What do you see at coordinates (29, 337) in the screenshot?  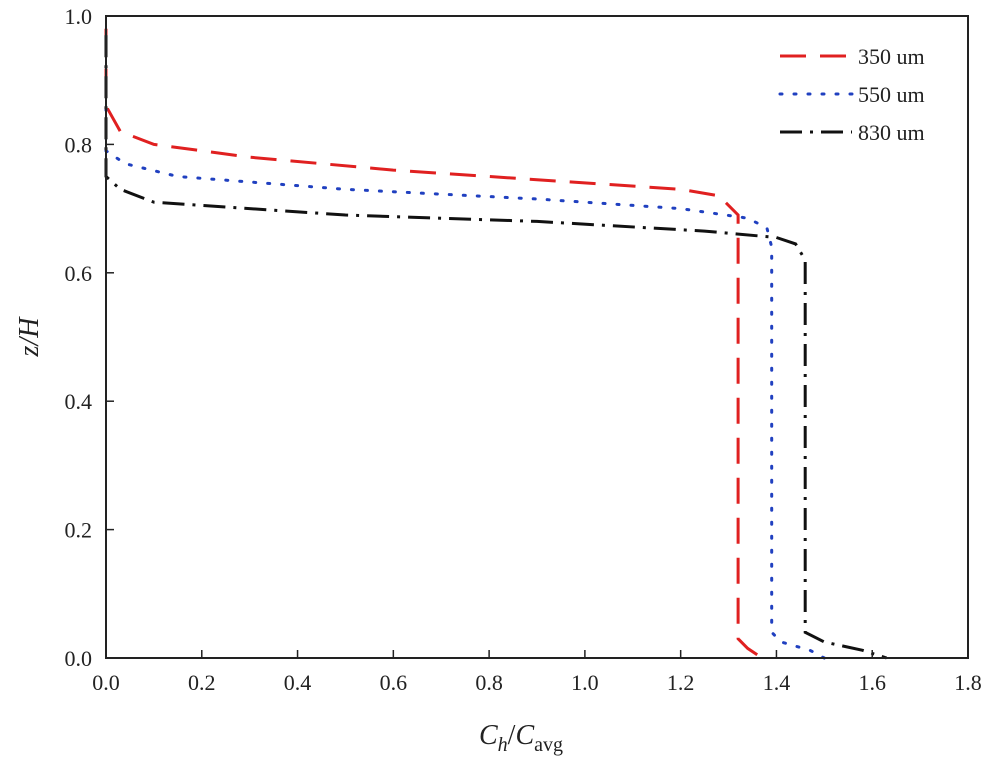 I see `y-axis-title: z/H` at bounding box center [29, 337].